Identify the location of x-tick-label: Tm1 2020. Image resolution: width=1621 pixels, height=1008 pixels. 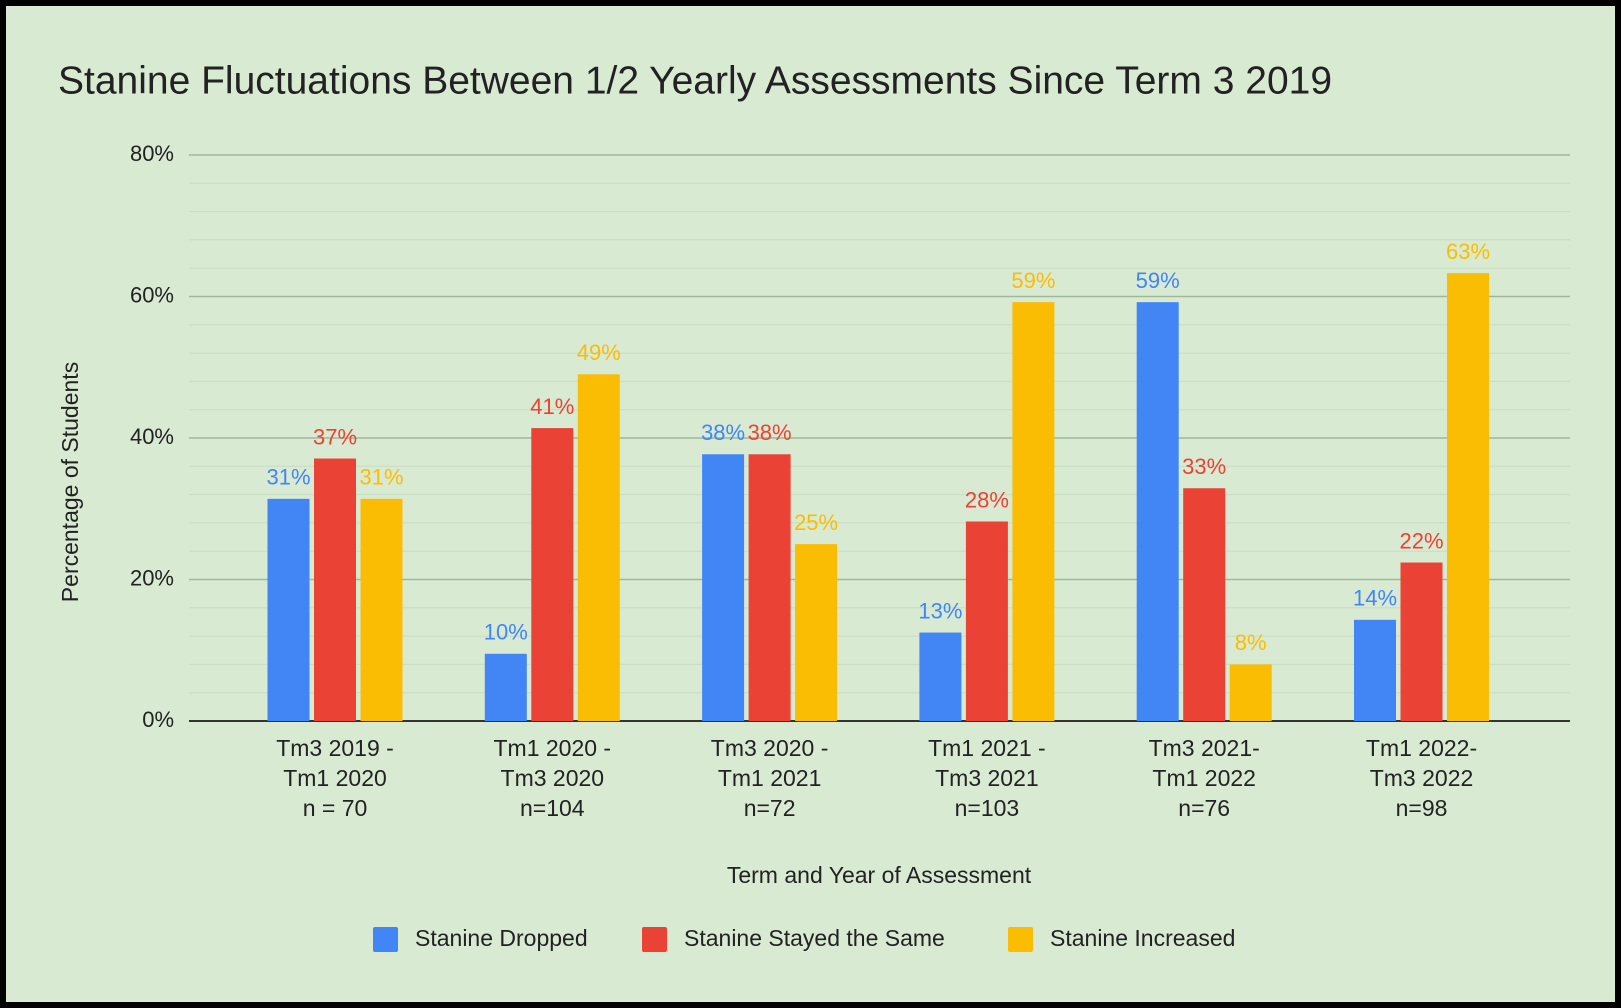
(335, 778).